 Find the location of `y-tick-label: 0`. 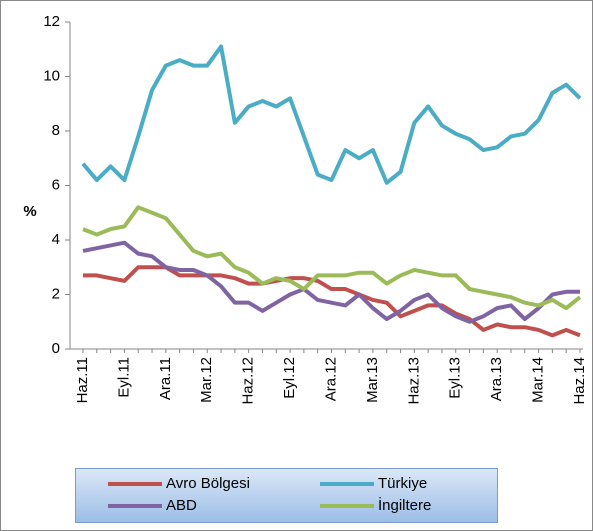

y-tick-label: 0 is located at coordinates (56, 348).